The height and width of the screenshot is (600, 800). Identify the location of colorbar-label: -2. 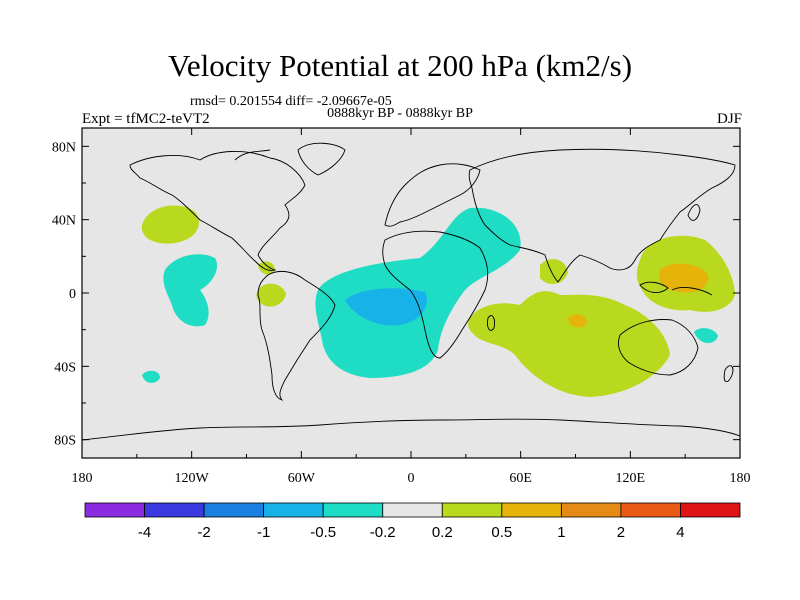
(203, 532).